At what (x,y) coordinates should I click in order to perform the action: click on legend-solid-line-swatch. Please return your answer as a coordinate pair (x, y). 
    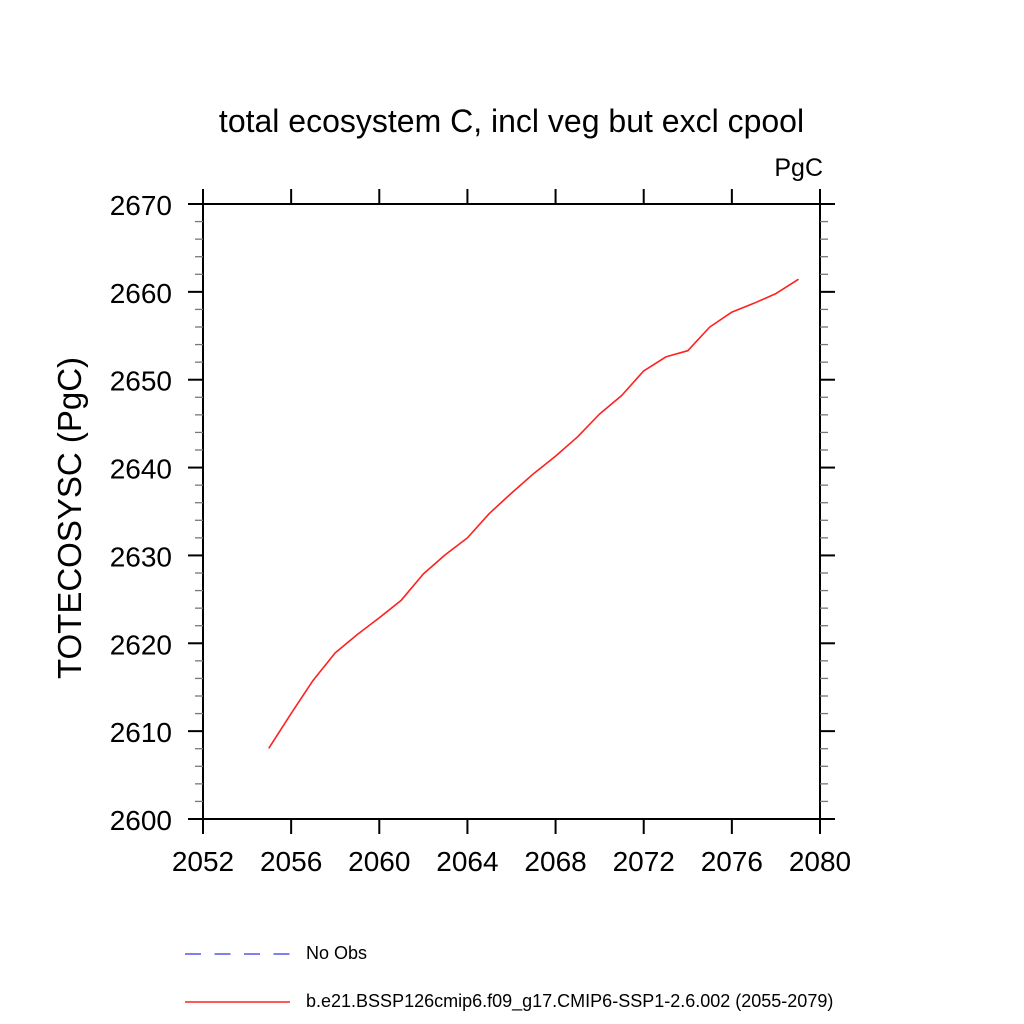
    Looking at the image, I should click on (237, 1001).